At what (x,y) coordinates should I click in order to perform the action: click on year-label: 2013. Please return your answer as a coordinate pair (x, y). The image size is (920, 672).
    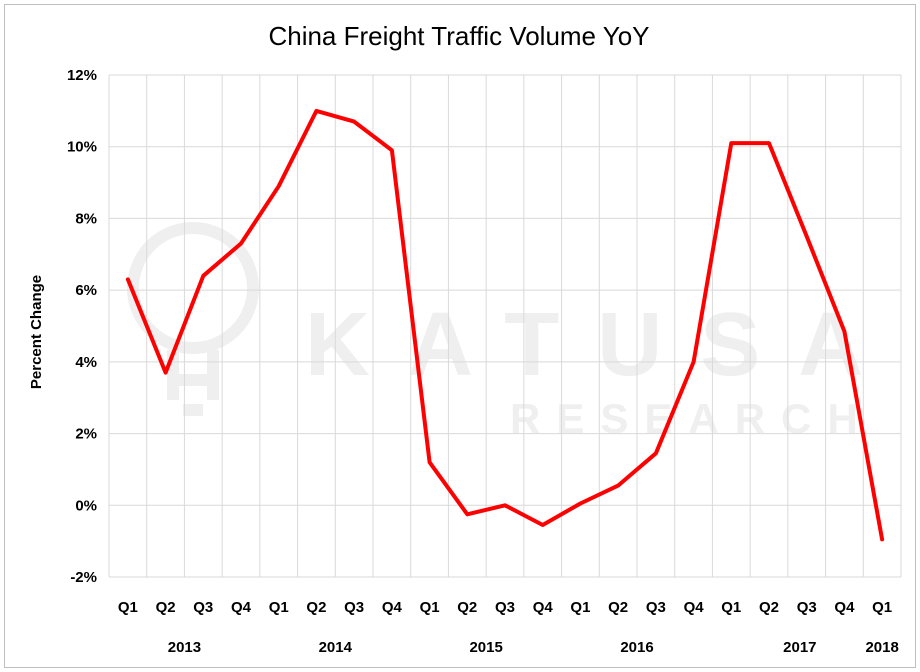
    Looking at the image, I should click on (184, 647).